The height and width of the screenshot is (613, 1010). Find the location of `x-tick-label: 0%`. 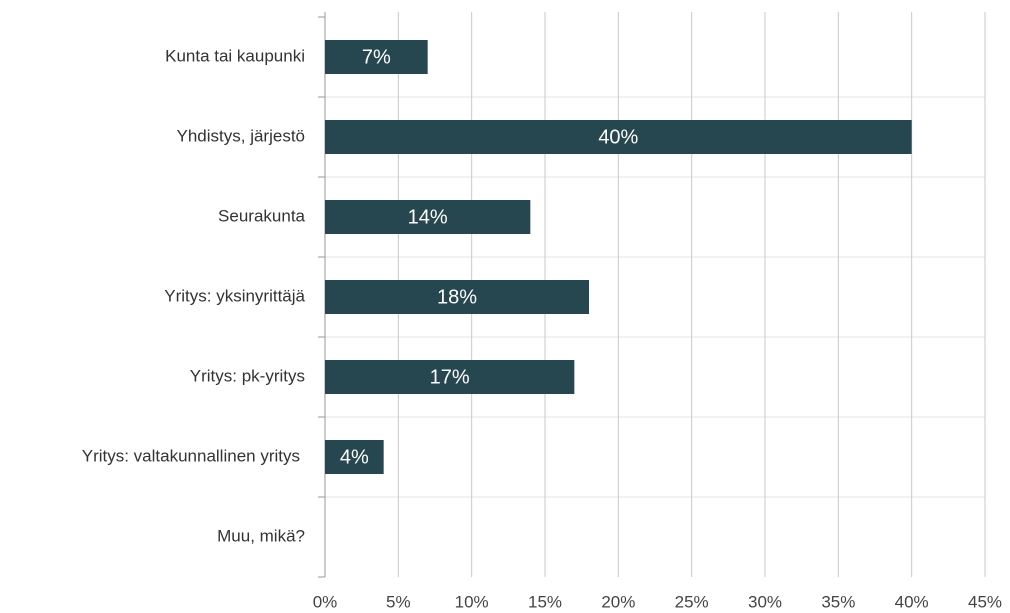

x-tick-label: 0% is located at coordinates (325, 601).